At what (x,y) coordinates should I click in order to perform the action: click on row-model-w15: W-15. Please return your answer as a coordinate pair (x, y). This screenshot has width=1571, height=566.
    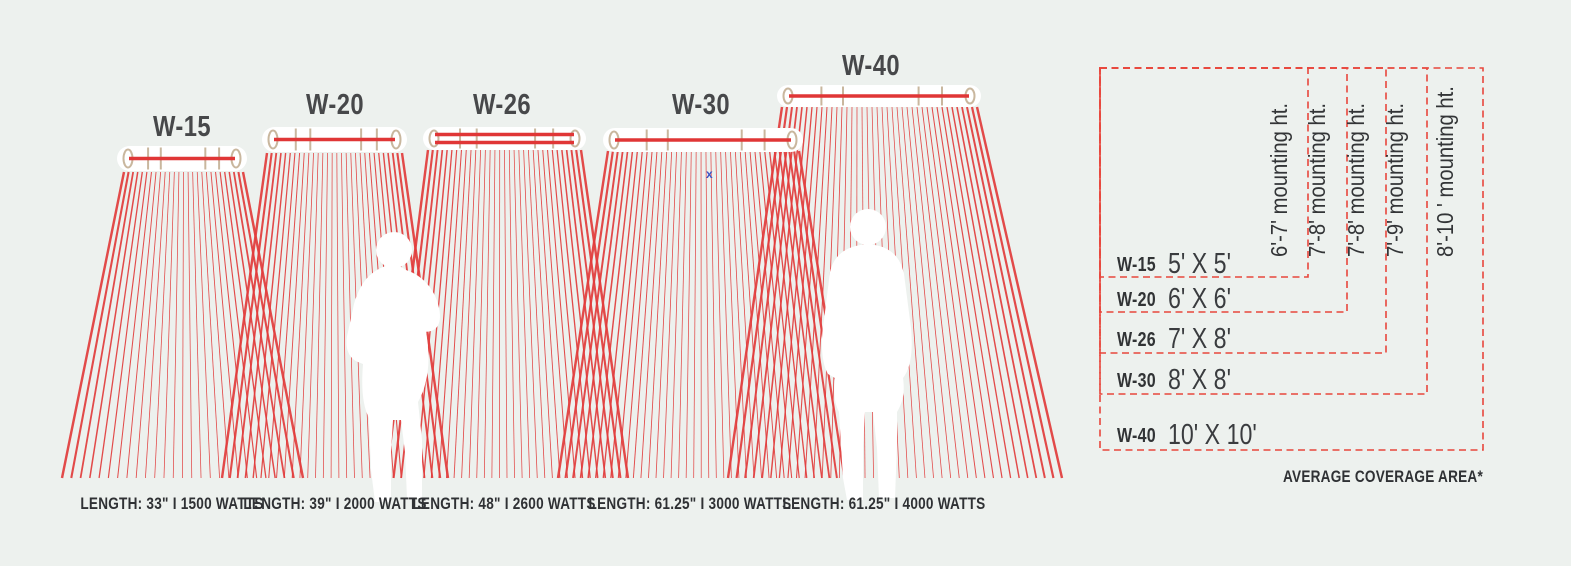
    Looking at the image, I should click on (1136, 264).